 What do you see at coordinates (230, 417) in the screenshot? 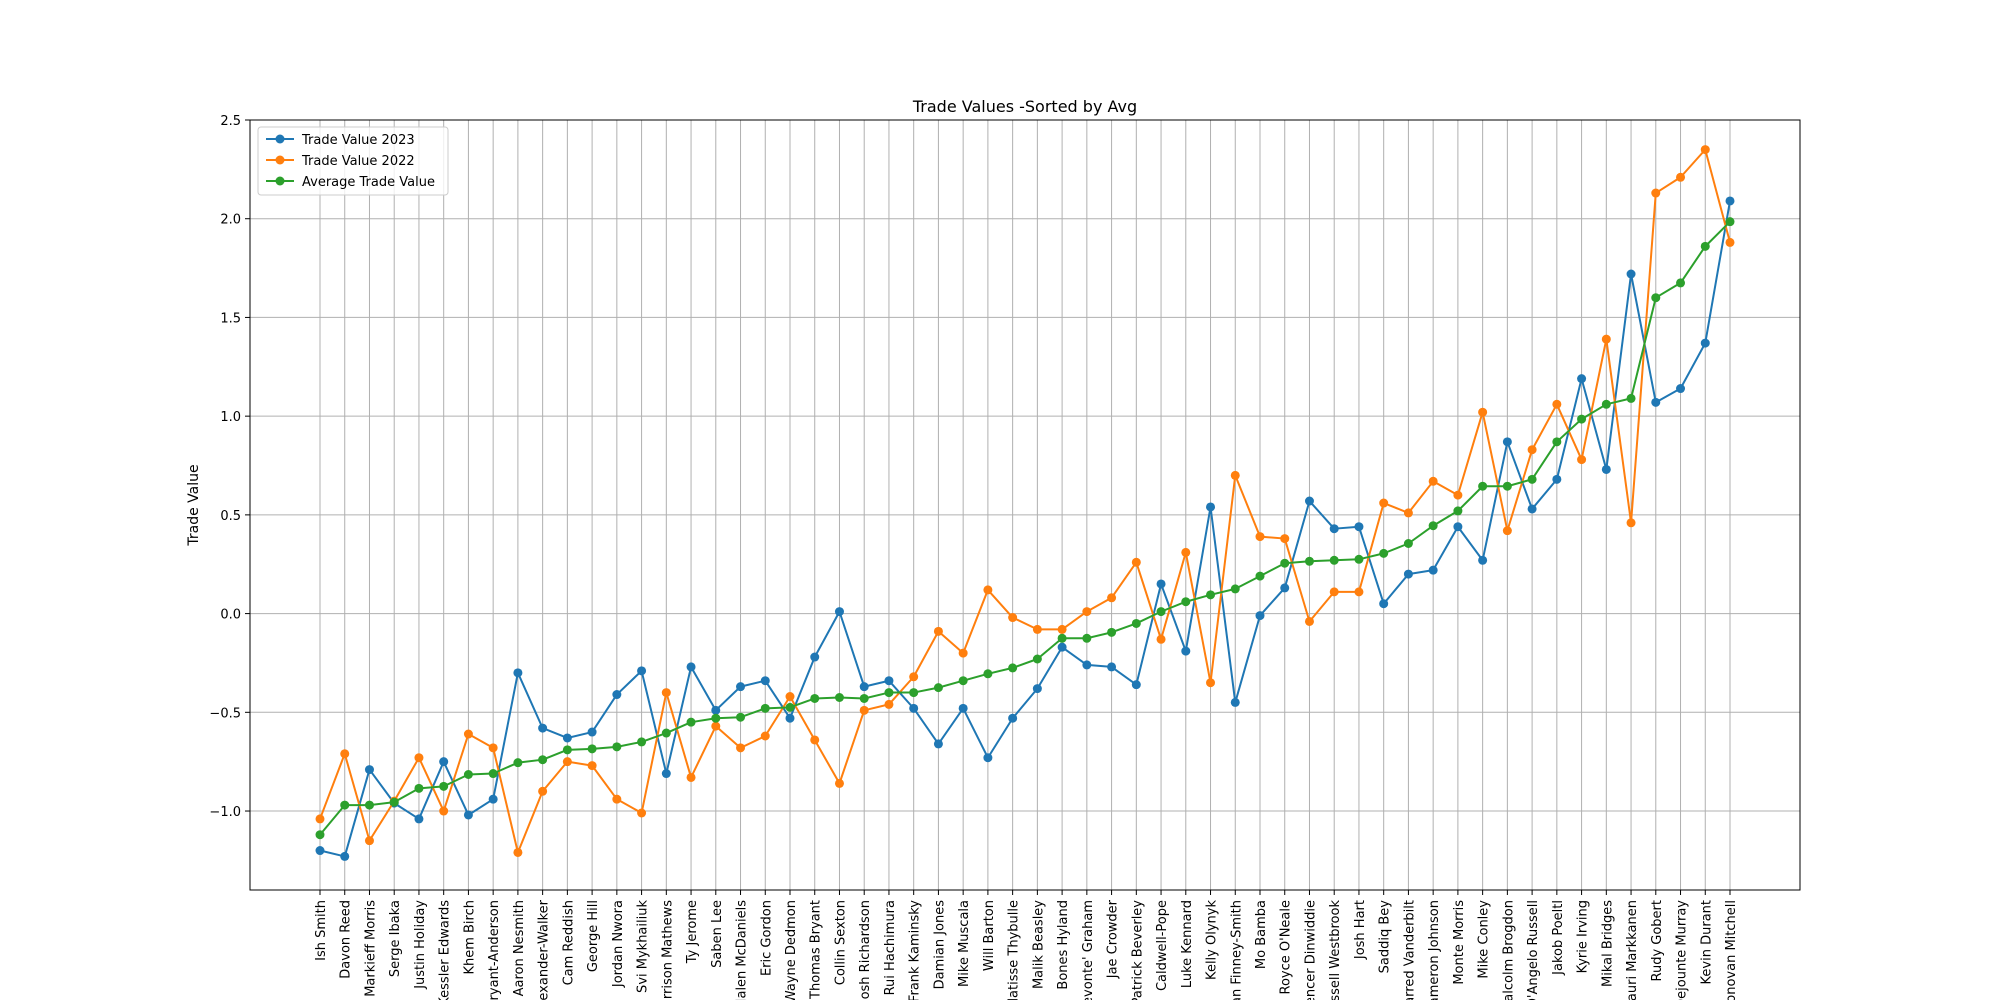
I see `y-tick-label: 1.0` at bounding box center [230, 417].